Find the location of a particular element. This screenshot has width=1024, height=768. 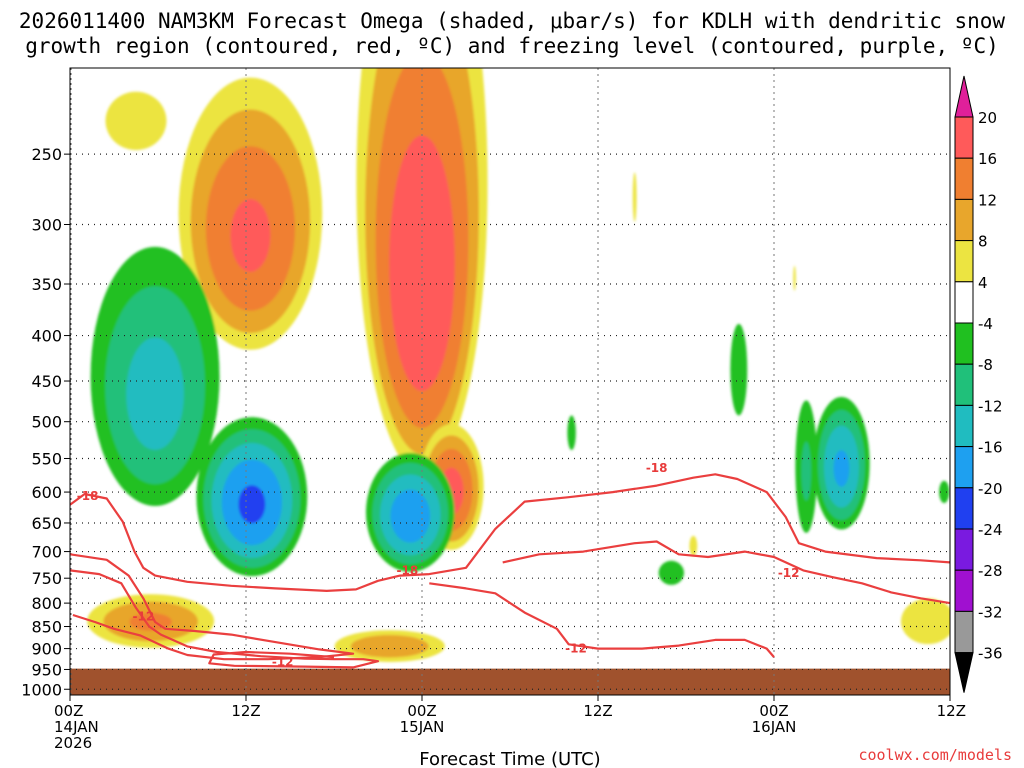

colorbar-label: 4 is located at coordinates (983, 283).